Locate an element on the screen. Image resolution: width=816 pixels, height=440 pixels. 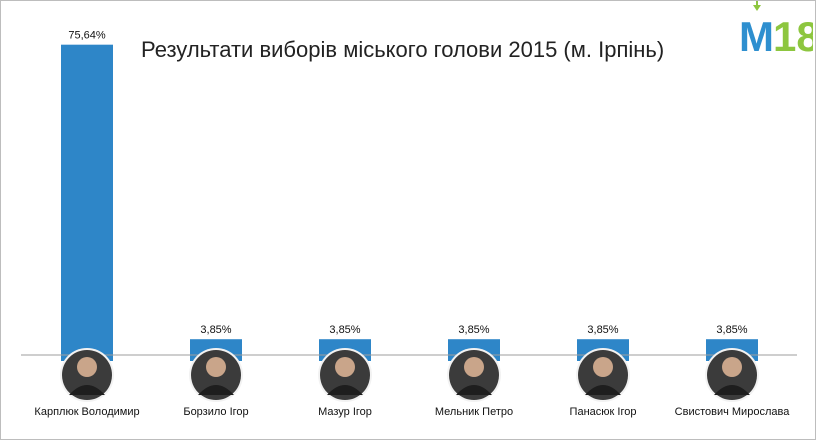
category-label-5: Панасюк Ігор is located at coordinates (603, 412).